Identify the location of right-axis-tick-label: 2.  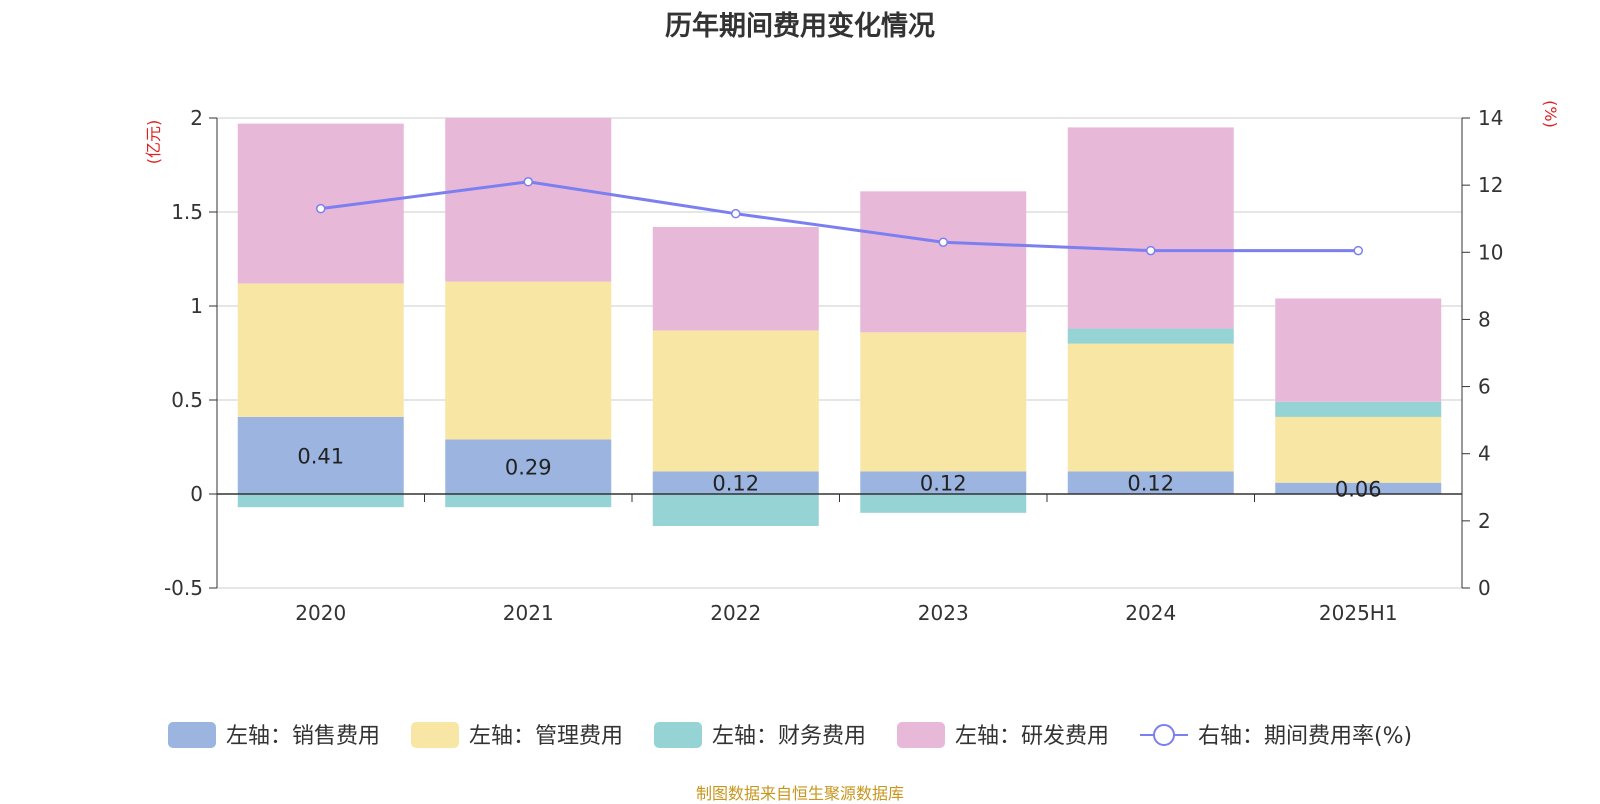
(1484, 521).